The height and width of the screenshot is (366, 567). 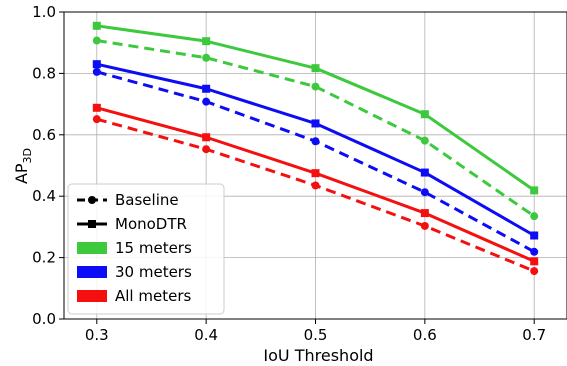 I want to click on legend-label-monodtr: MonoDTR, so click(x=151, y=224).